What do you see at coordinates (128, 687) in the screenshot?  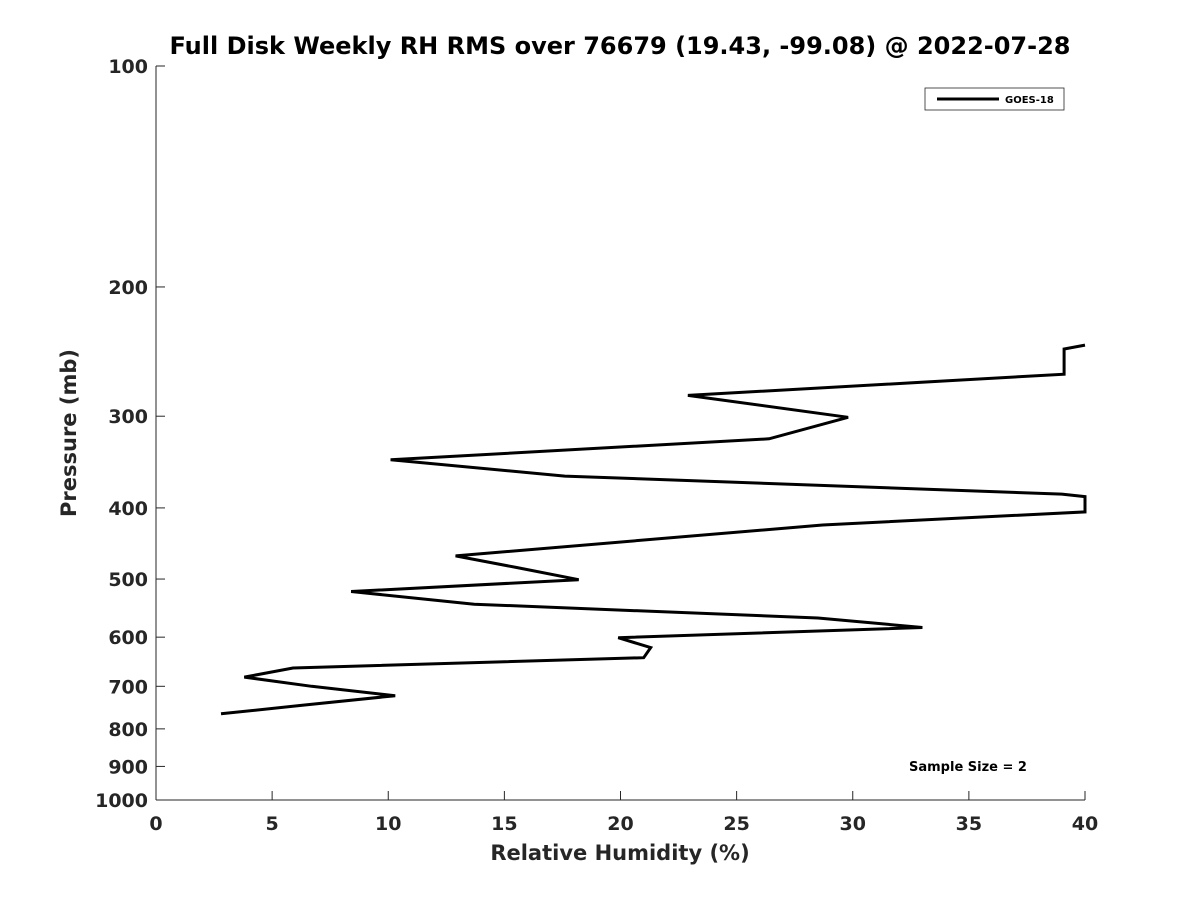 I see `y-tick-label: 700` at bounding box center [128, 687].